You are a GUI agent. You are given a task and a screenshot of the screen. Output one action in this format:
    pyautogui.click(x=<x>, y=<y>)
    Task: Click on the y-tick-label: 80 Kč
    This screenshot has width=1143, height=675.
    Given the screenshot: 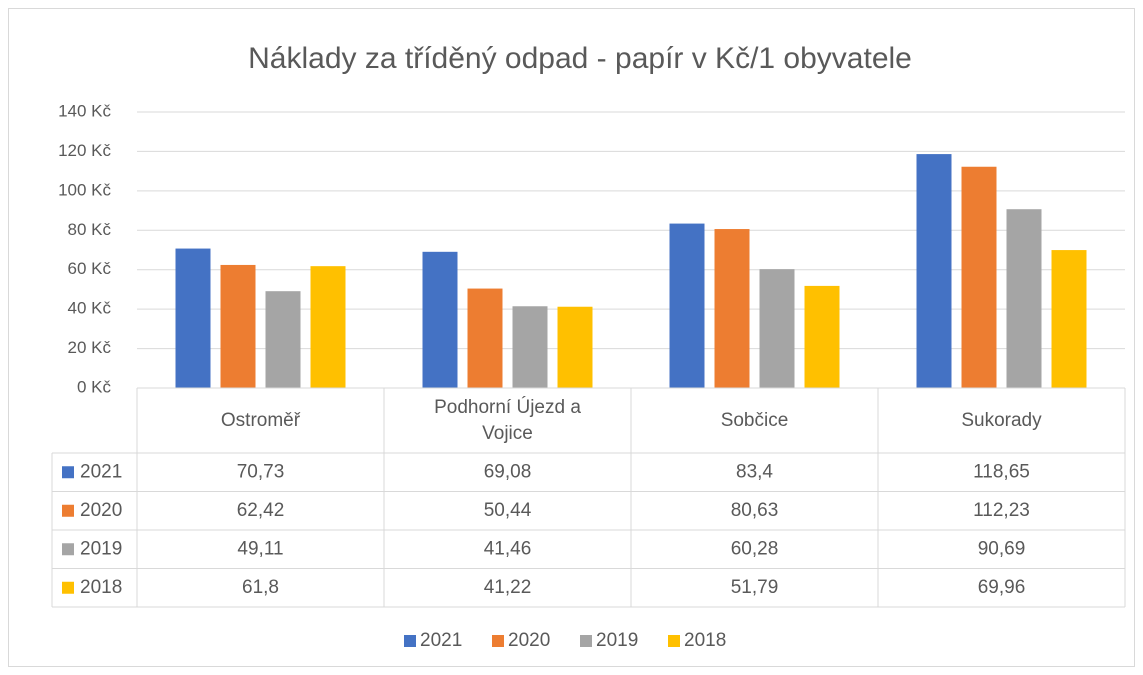 What is the action you would take?
    pyautogui.click(x=90, y=229)
    